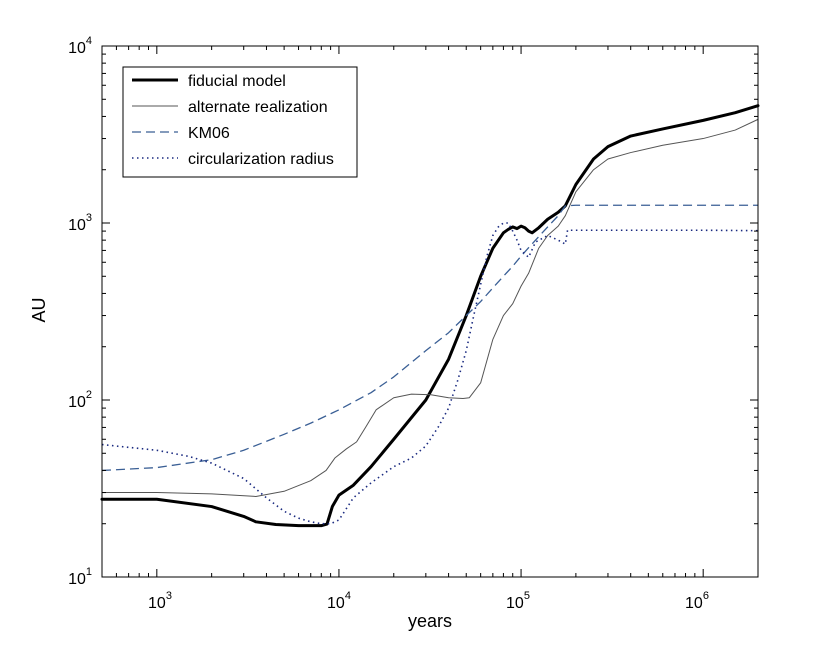 This screenshot has width=830, height=655. What do you see at coordinates (258, 107) in the screenshot?
I see `legend-label-alternate: alternate realization` at bounding box center [258, 107].